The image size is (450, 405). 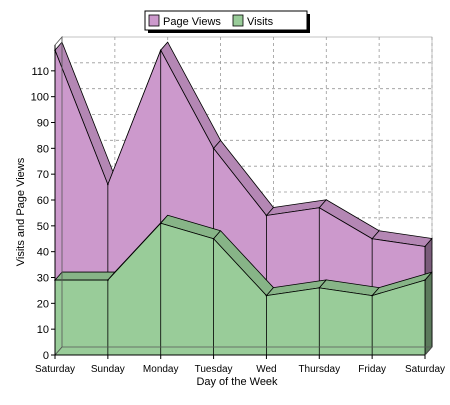 I want to click on y-tick-label: 20, so click(x=43, y=304).